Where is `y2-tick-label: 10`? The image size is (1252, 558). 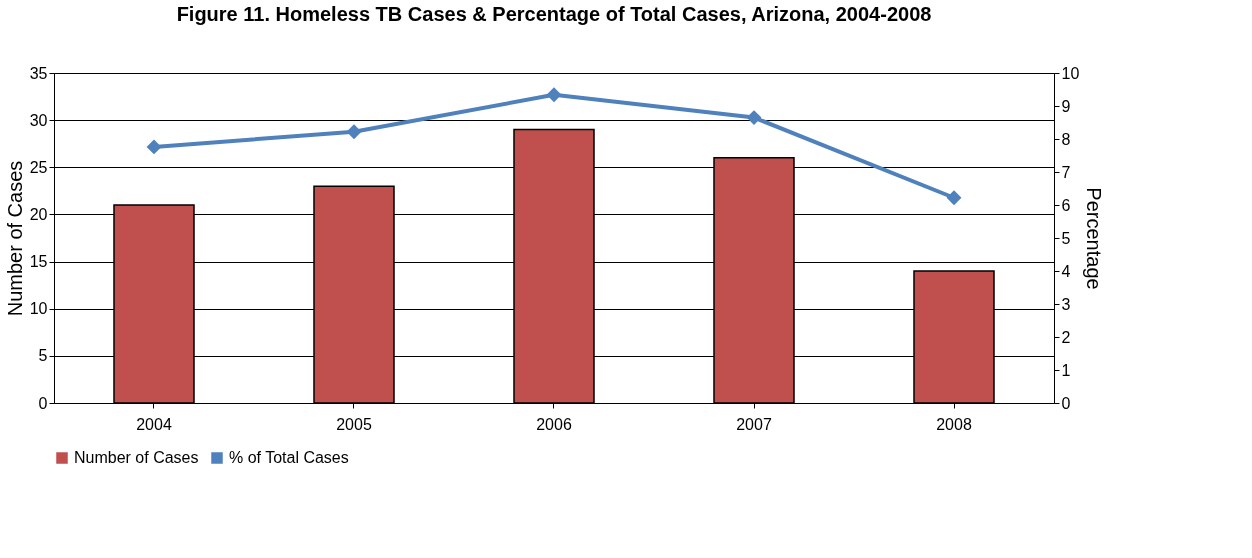
y2-tick-label: 10 is located at coordinates (1070, 73).